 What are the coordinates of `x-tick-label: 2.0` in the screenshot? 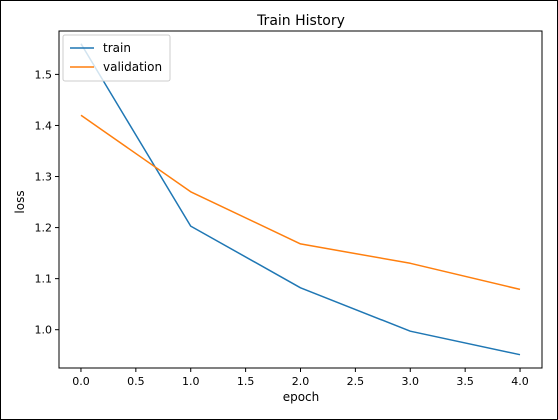 It's located at (301, 381).